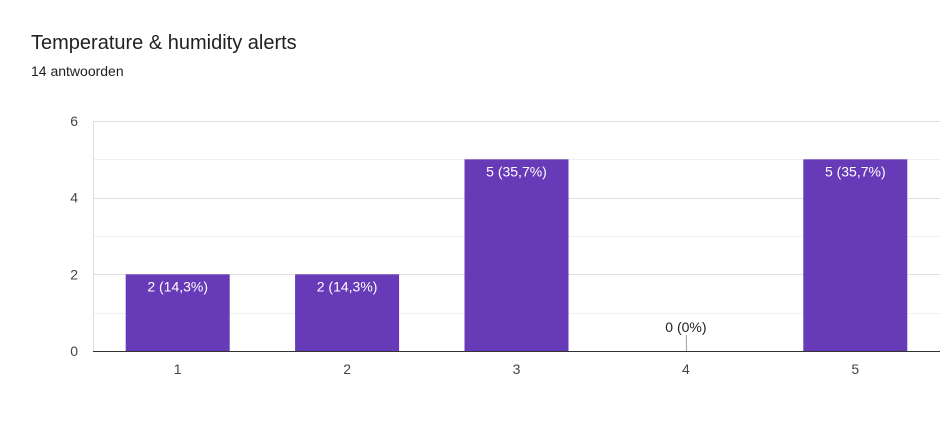  I want to click on x-tick-label: 3, so click(517, 369).